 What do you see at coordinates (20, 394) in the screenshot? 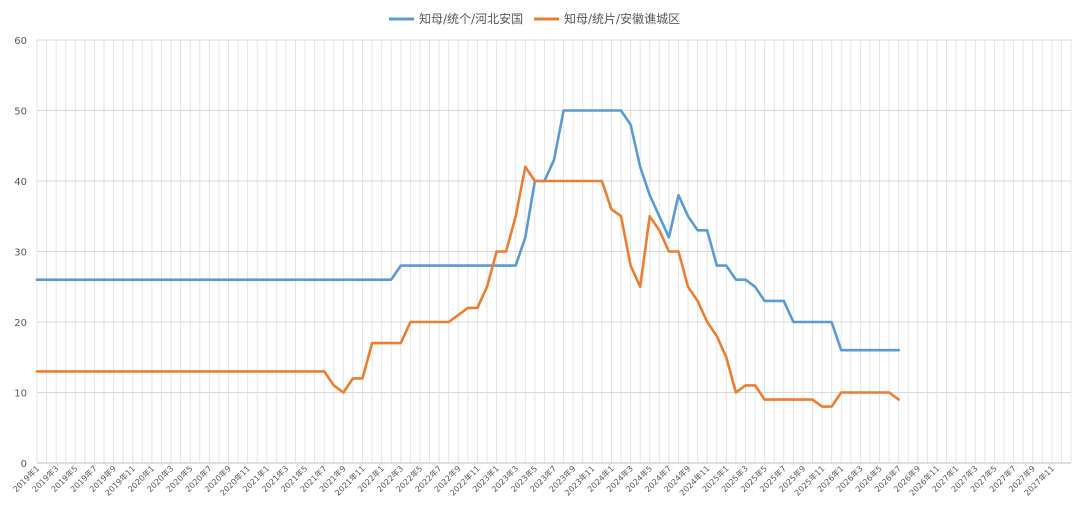
I see `y-tick-label: 10` at bounding box center [20, 394].